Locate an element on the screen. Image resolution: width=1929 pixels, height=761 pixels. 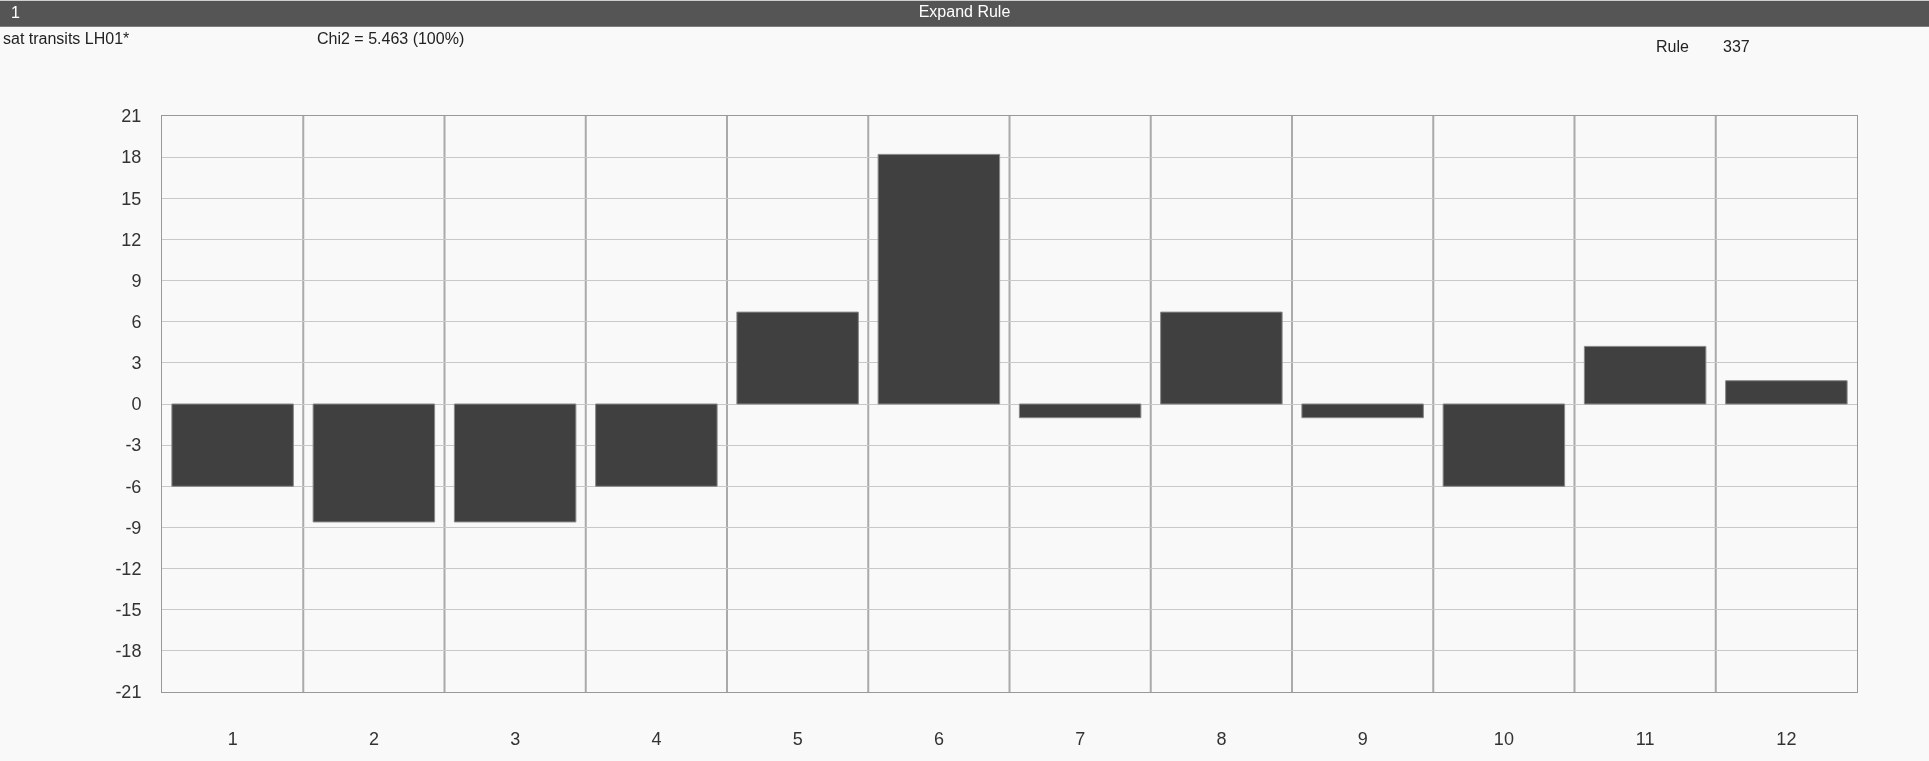
x-tick-label: 9 is located at coordinates (1362, 738).